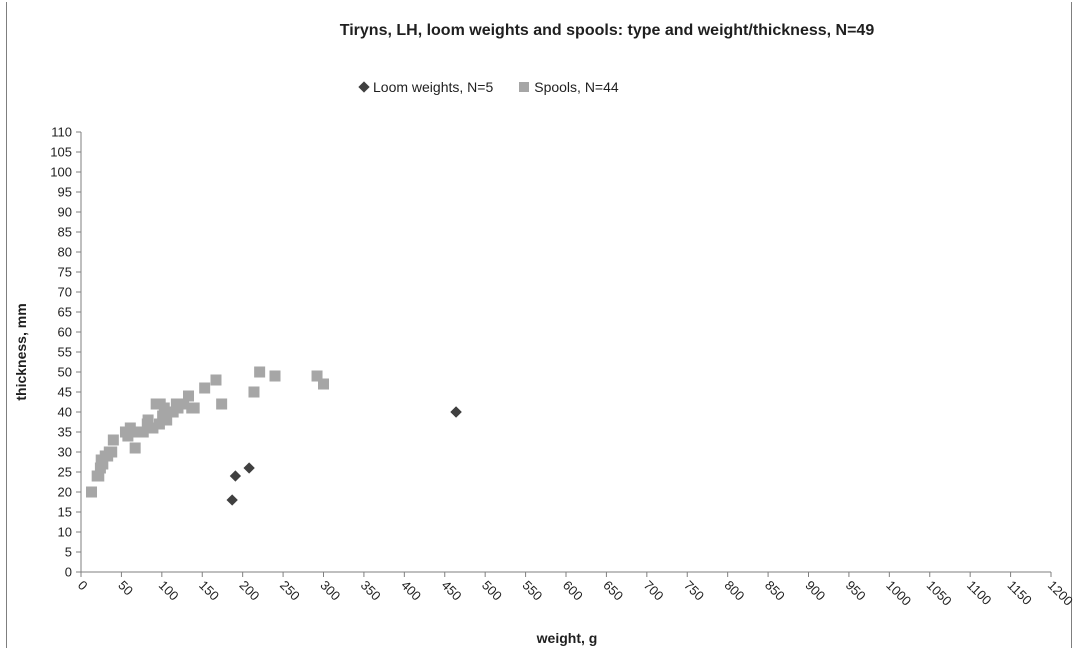  Describe the element at coordinates (65, 512) in the screenshot. I see `y-tick-label: 15` at that location.